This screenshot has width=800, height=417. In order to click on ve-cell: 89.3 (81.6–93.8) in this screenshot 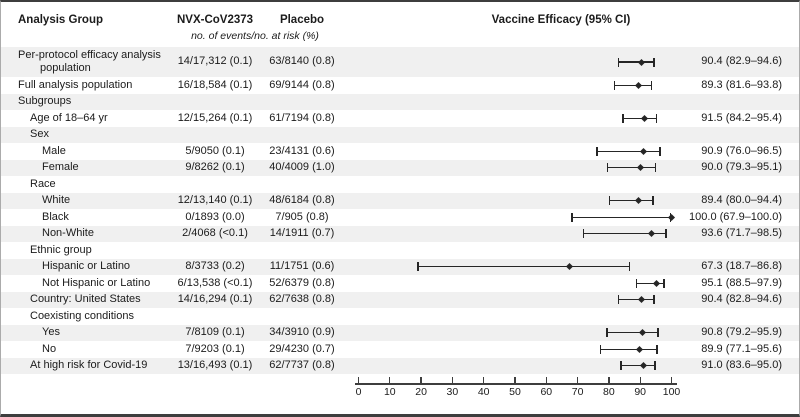, I will do `click(711, 85)`.